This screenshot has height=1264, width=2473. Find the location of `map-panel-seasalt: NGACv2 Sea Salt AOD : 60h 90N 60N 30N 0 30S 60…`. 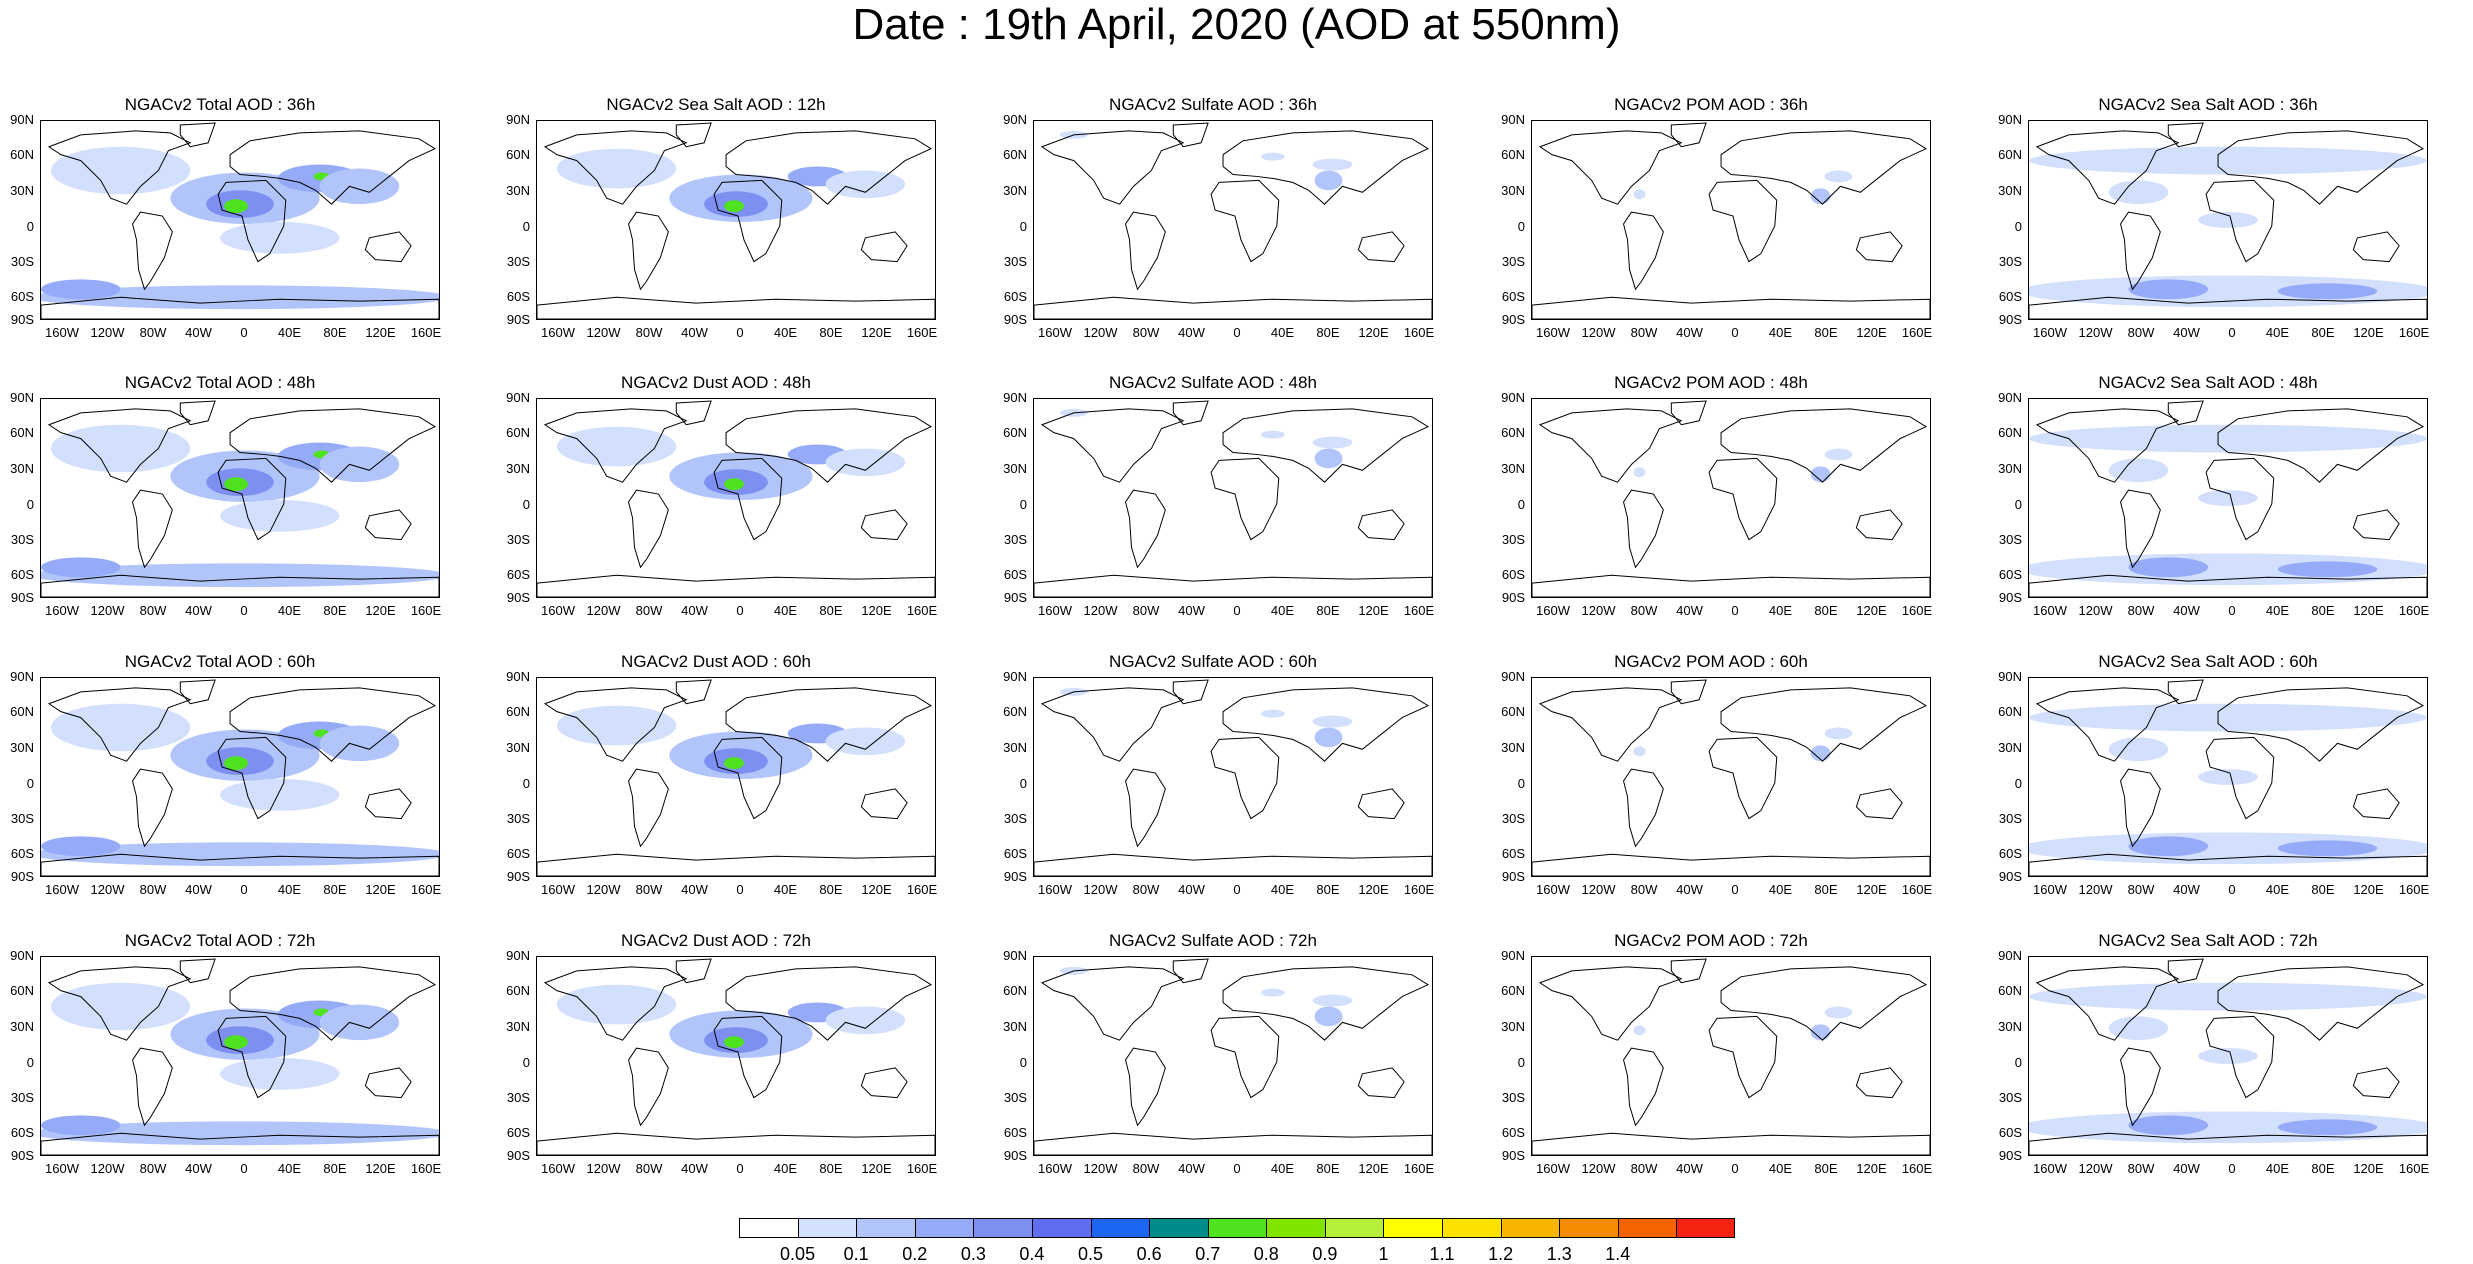

map-panel-seasalt: NGACv2 Sea Salt AOD : 60h 90N 60N 30N 0 30S 60… is located at coordinates (2208, 774).